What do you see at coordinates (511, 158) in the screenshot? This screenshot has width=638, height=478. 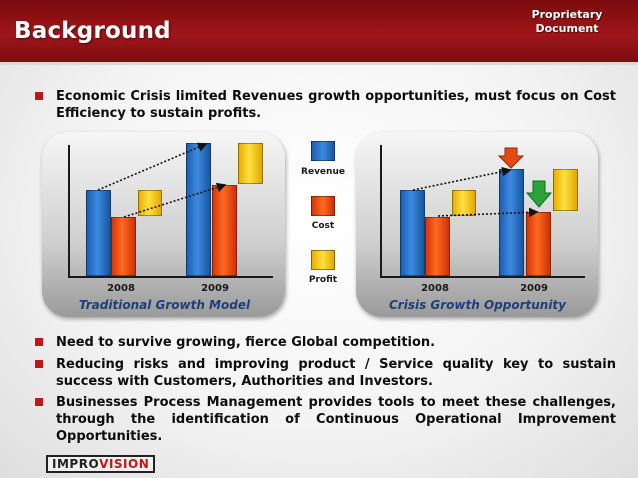 I see `revenue-down-arrow-icon` at bounding box center [511, 158].